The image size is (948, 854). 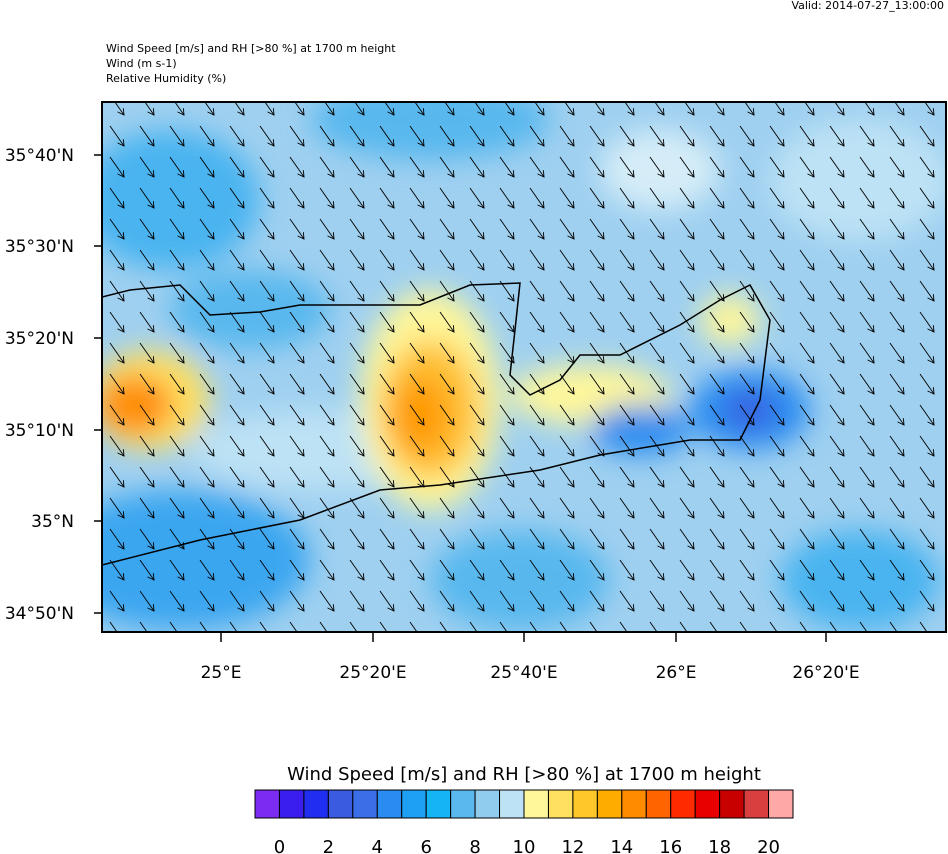 What do you see at coordinates (39, 247) in the screenshot?
I see `lat-label: 35°30'N` at bounding box center [39, 247].